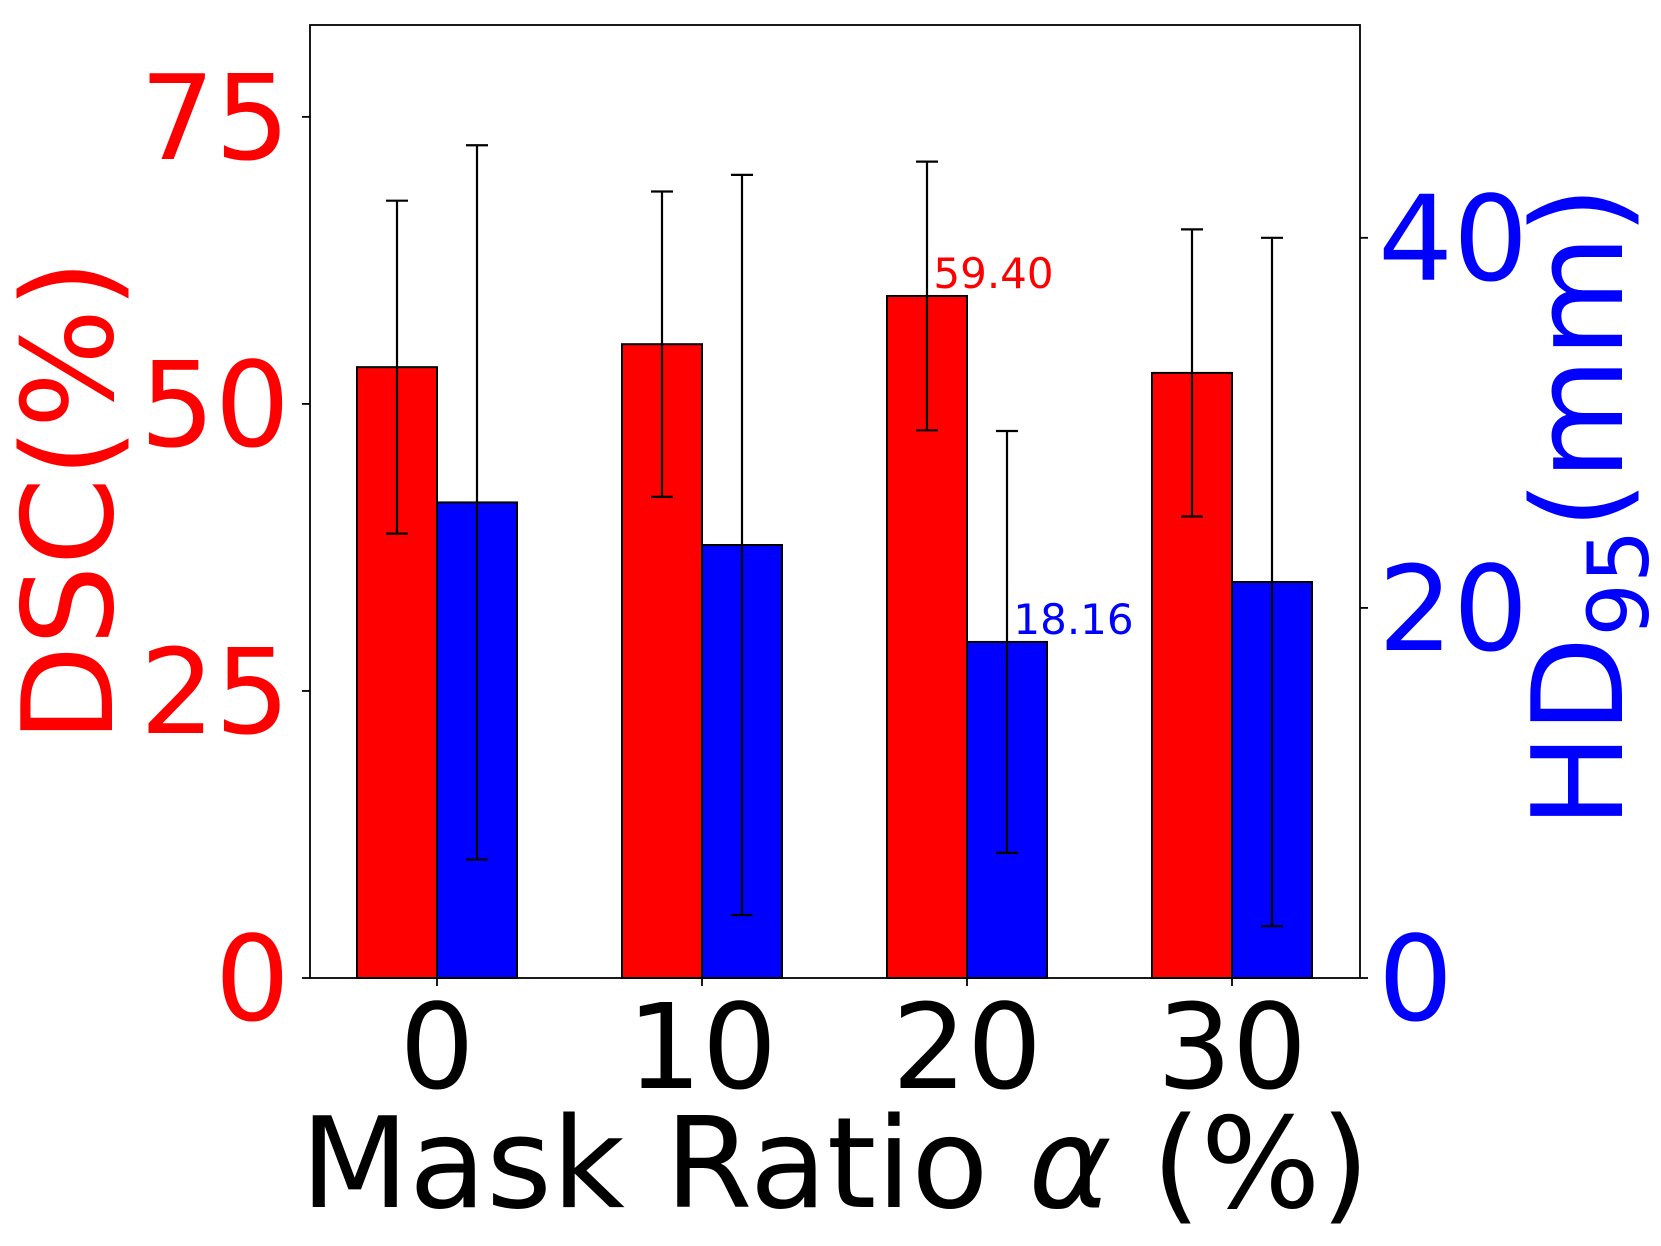 This screenshot has width=1661, height=1246. What do you see at coordinates (71, 500) in the screenshot?
I see `left-axis-title: DSC(%)` at bounding box center [71, 500].